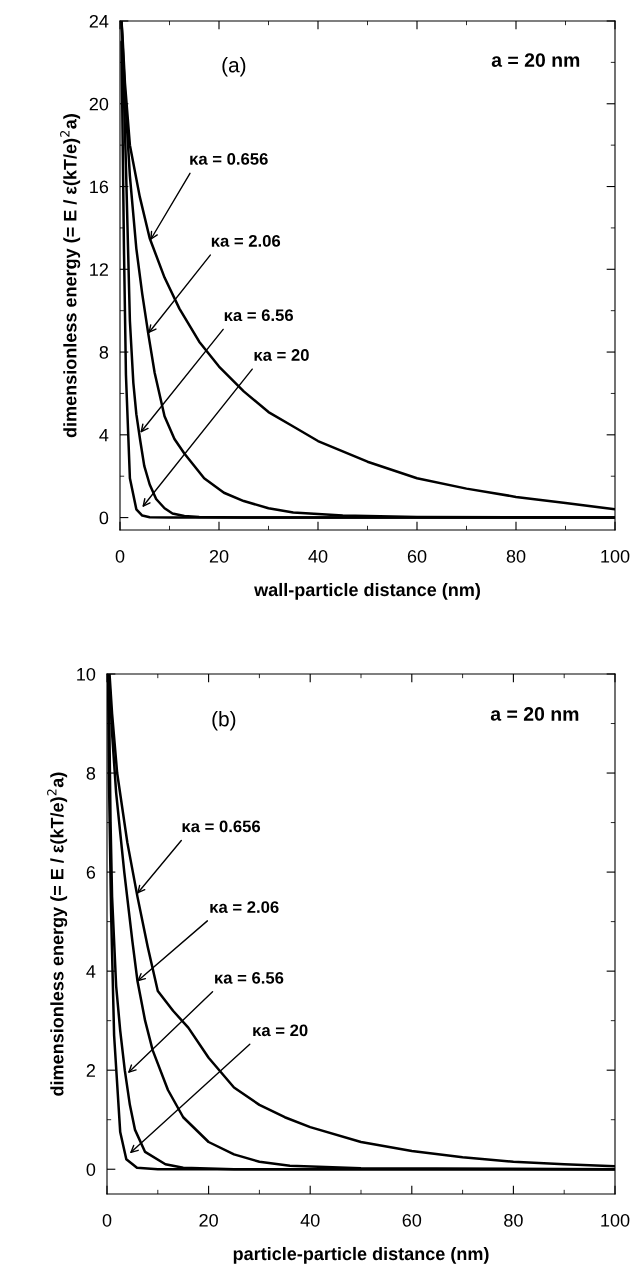 Image resolution: width=642 pixels, height=1274 pixels. What do you see at coordinates (91, 872) in the screenshot?
I see `y-tick-label: 6` at bounding box center [91, 872].